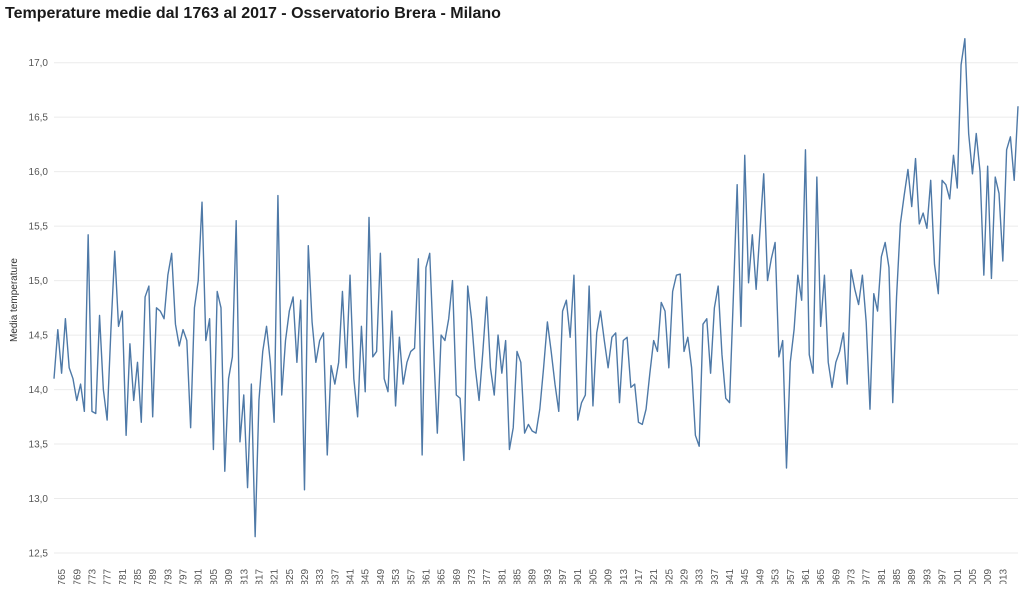 This screenshot has width=1024, height=589. What do you see at coordinates (806, 576) in the screenshot?
I see `x-tick-label: 1961` at bounding box center [806, 576].